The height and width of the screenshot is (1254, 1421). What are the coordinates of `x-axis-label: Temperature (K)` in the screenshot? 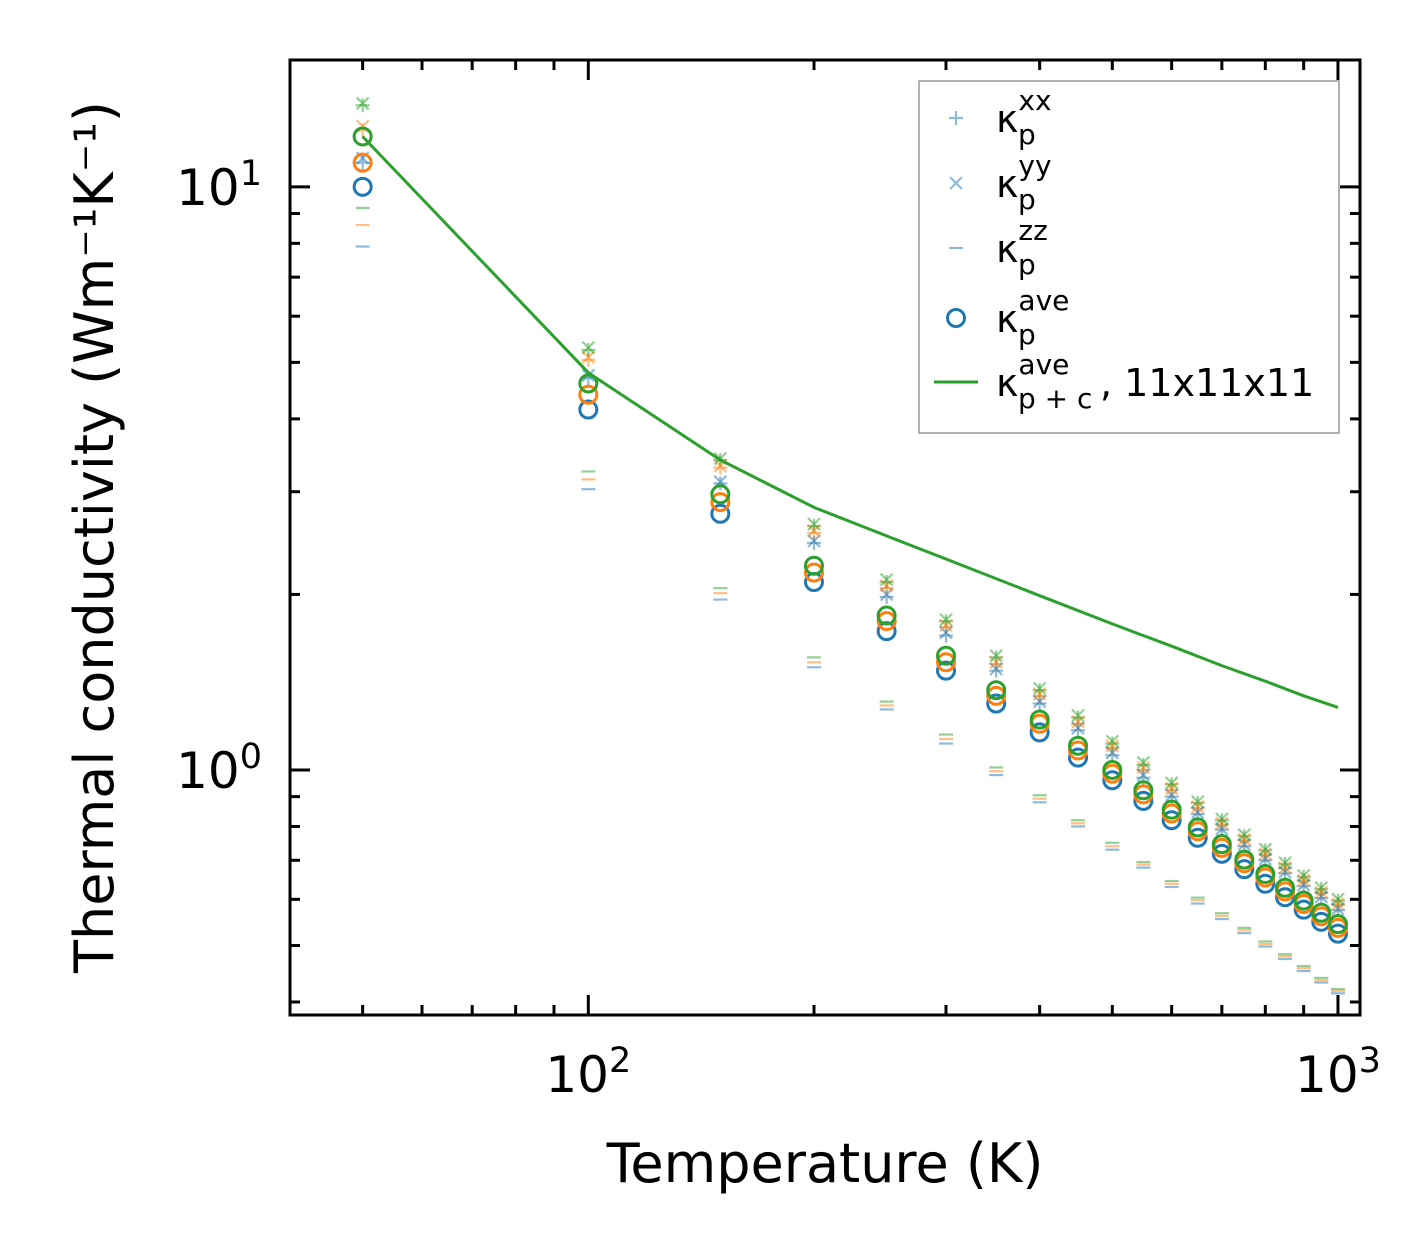 It's located at (825, 1163).